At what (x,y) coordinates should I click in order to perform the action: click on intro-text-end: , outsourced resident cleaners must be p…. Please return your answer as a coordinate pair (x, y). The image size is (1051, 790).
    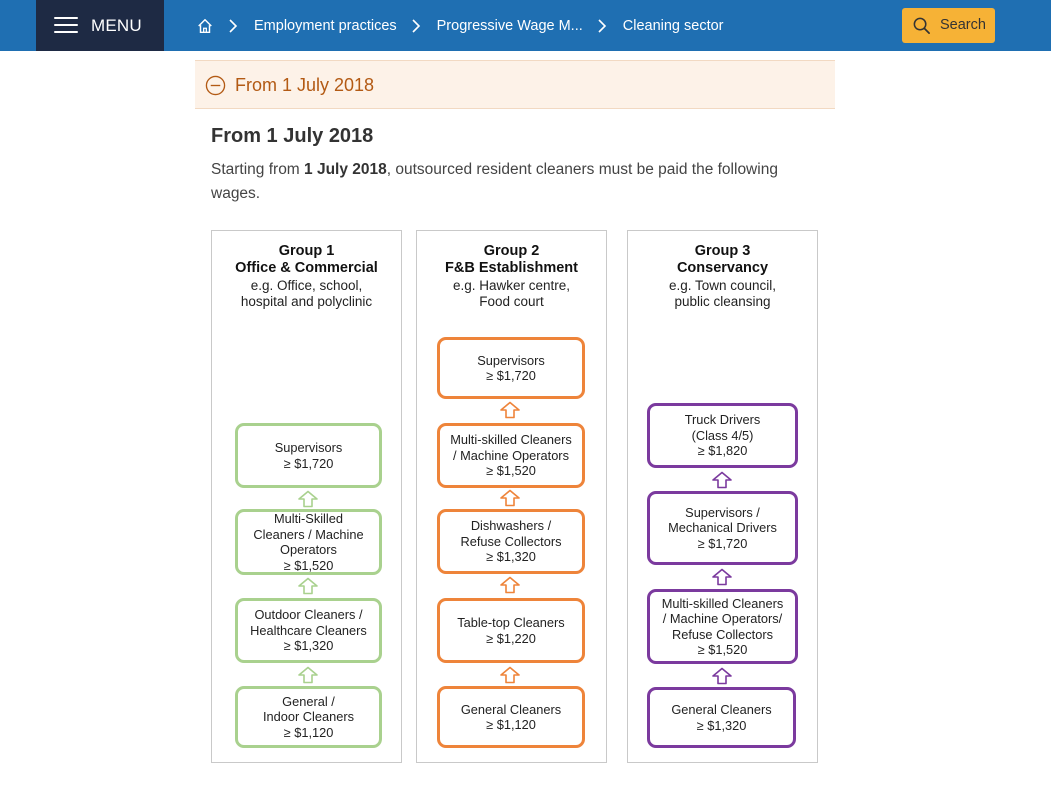
    Looking at the image, I should click on (494, 181).